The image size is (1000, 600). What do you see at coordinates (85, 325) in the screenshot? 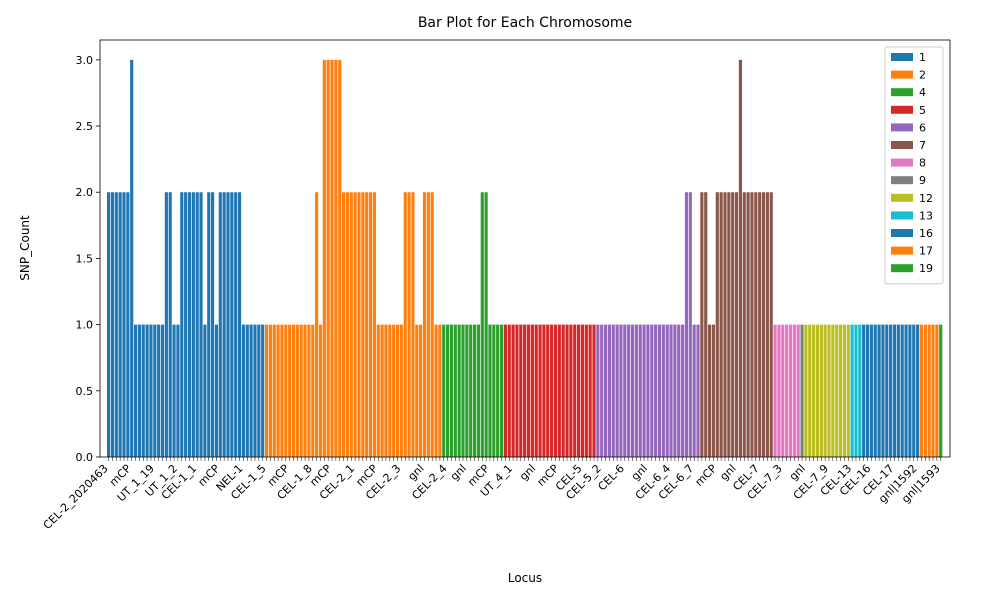
I see `y-tick-label: 1.0` at bounding box center [85, 325].